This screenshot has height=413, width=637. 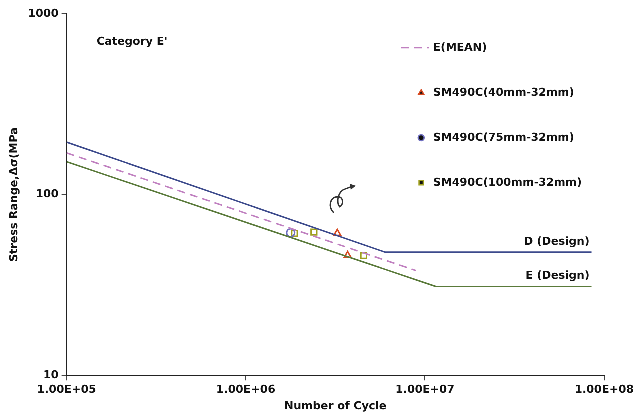 I want to click on x-tick-label: 1.00E+07, so click(x=425, y=389).